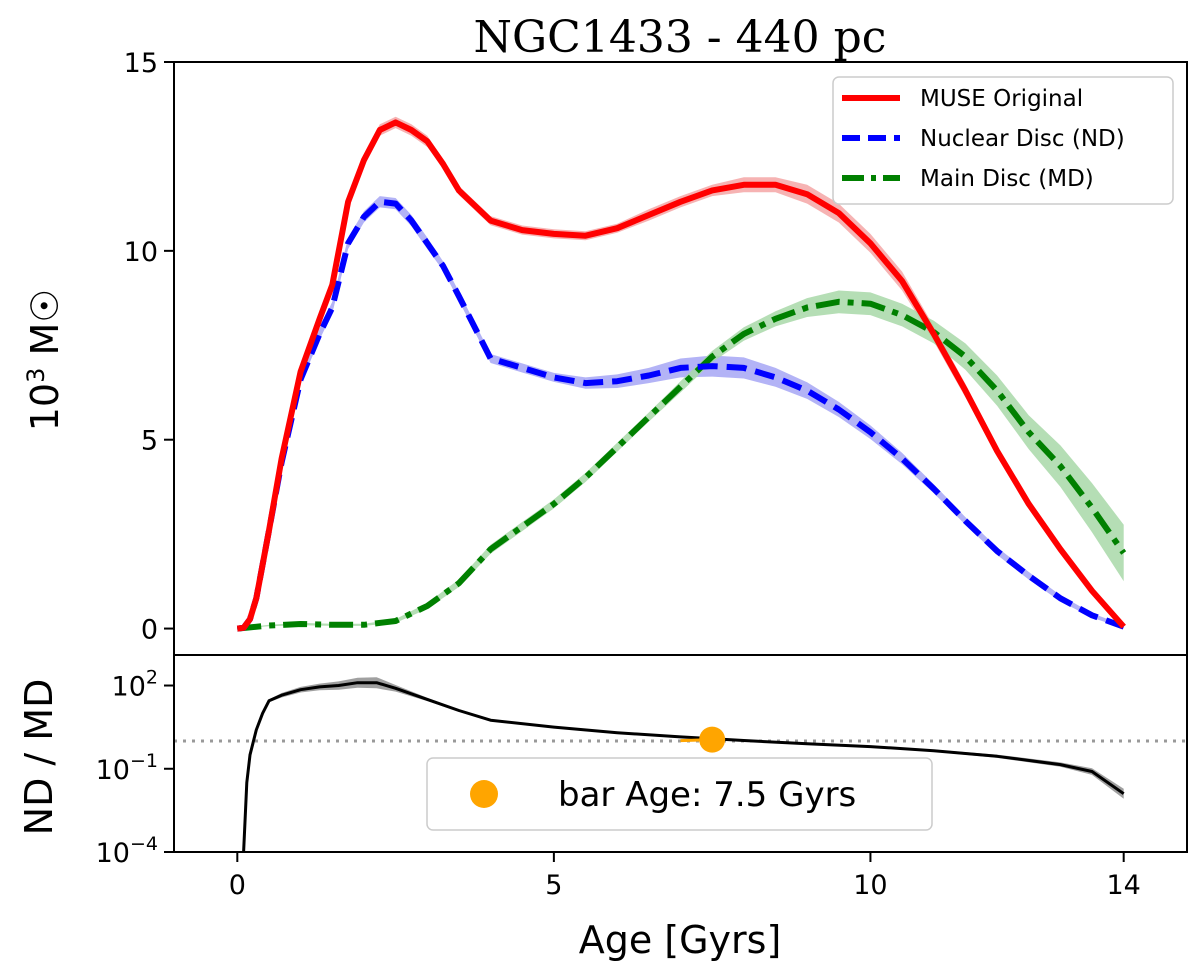 The width and height of the screenshot is (1200, 976). I want to click on ylabel-exponent: 3, so click(36, 375).